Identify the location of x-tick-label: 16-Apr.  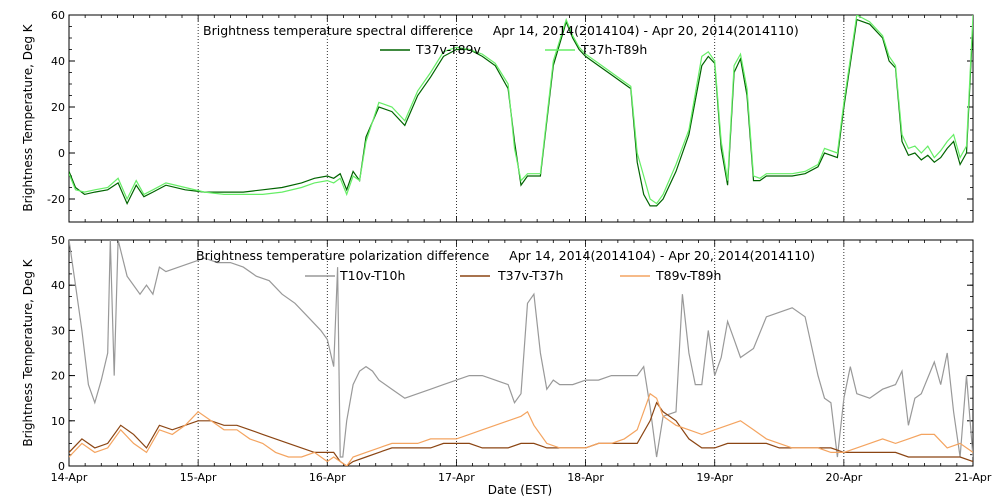
(327, 477).